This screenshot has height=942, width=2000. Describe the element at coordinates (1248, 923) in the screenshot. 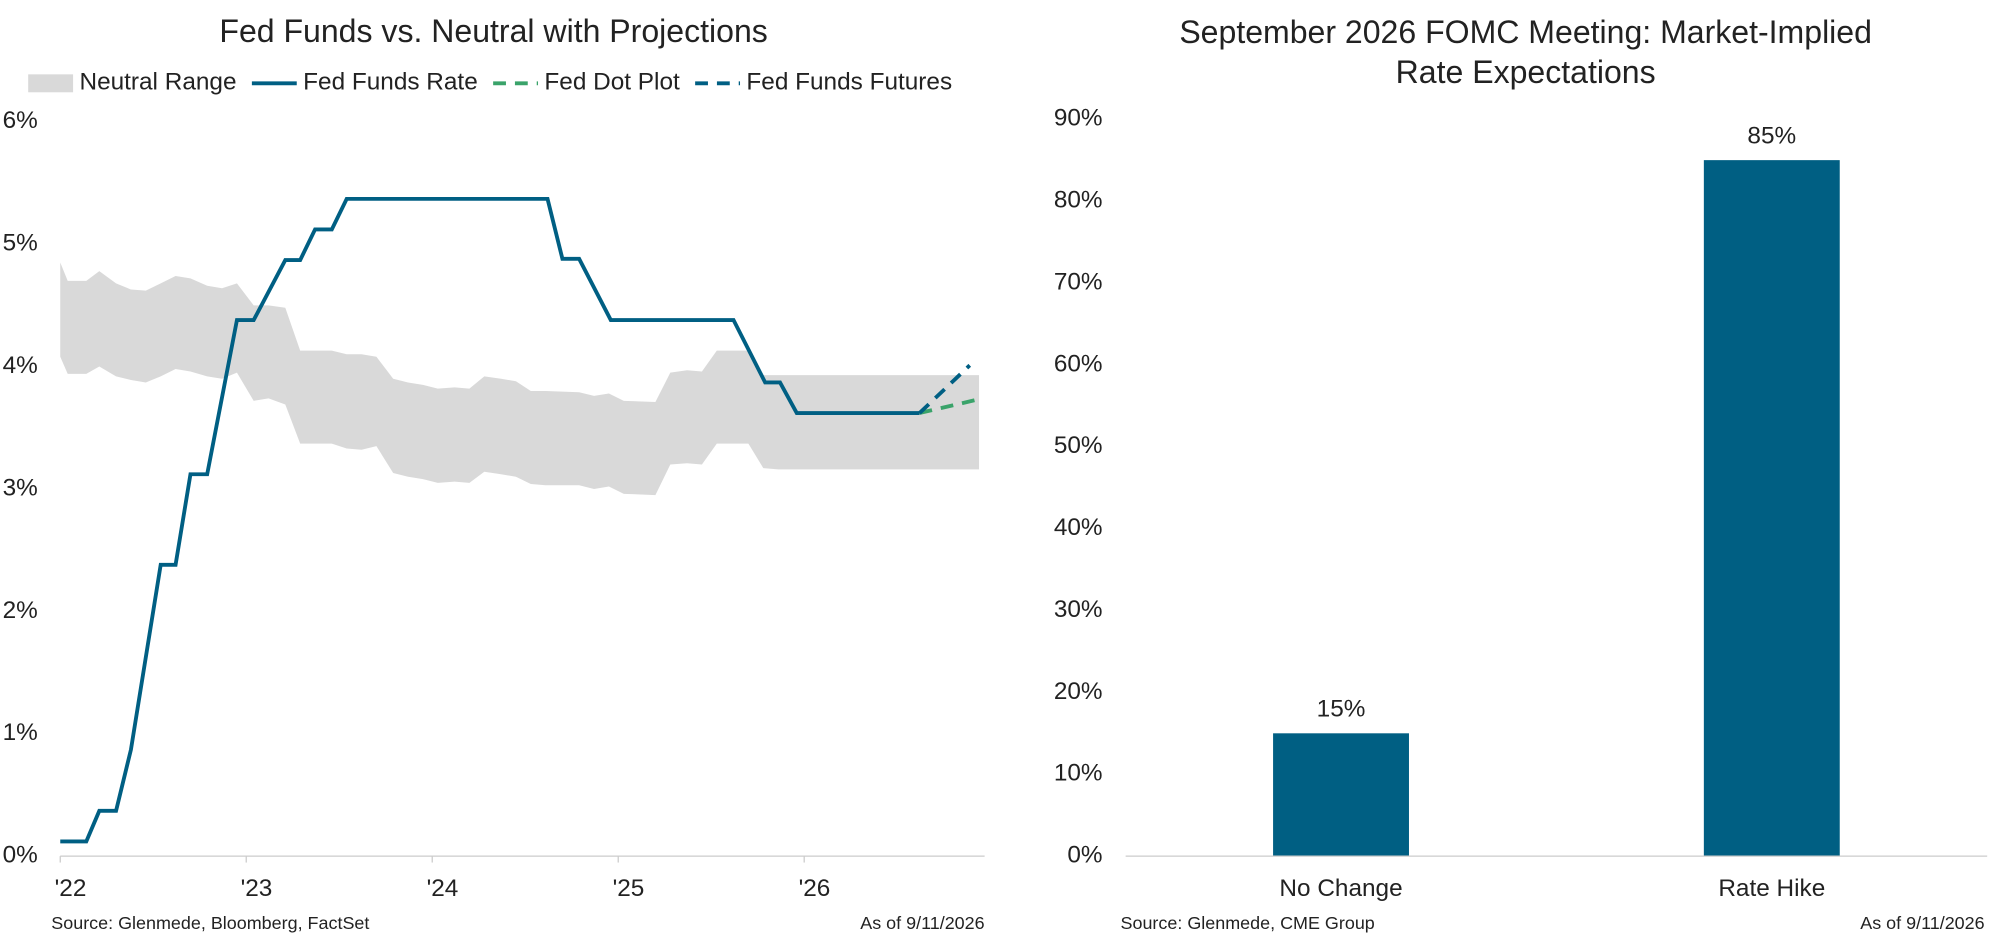

I see `source: Source: Glenmede, CME Group` at that location.